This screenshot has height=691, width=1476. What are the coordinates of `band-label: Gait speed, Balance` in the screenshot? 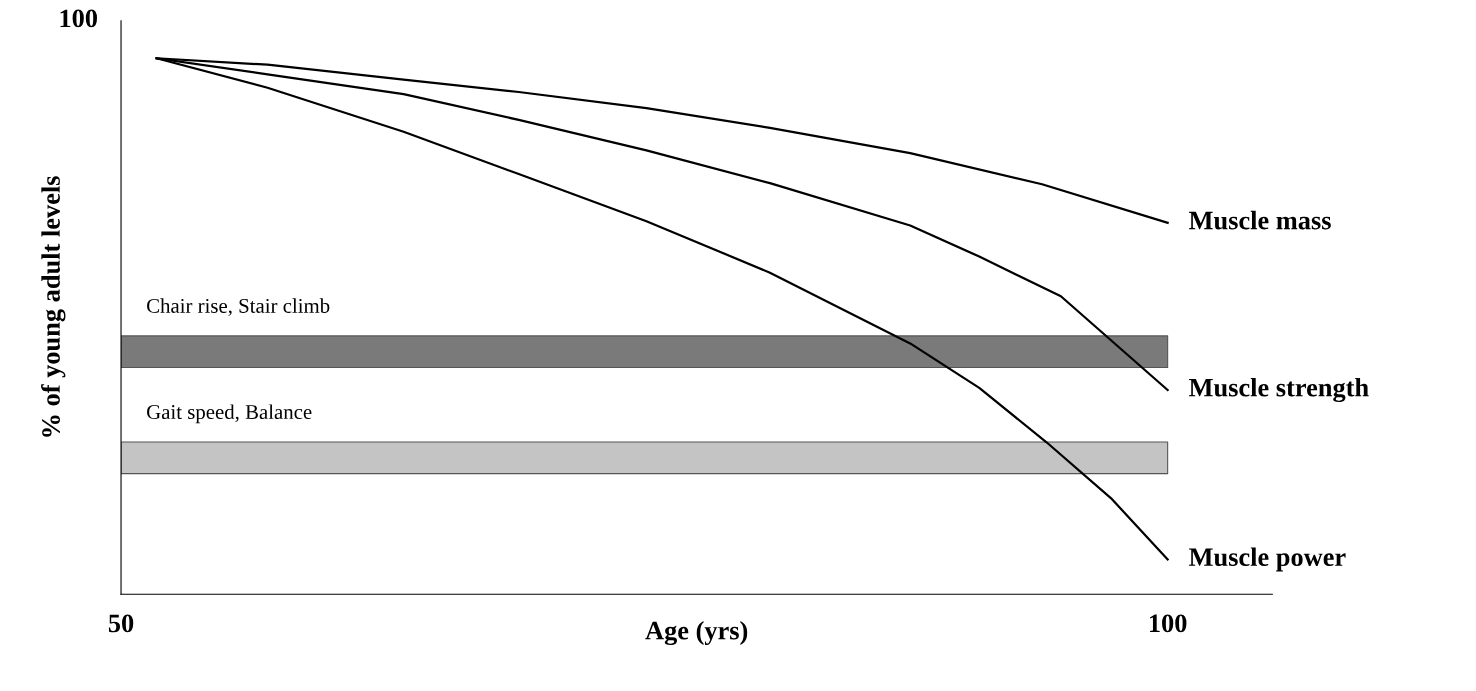 It's located at (229, 414).